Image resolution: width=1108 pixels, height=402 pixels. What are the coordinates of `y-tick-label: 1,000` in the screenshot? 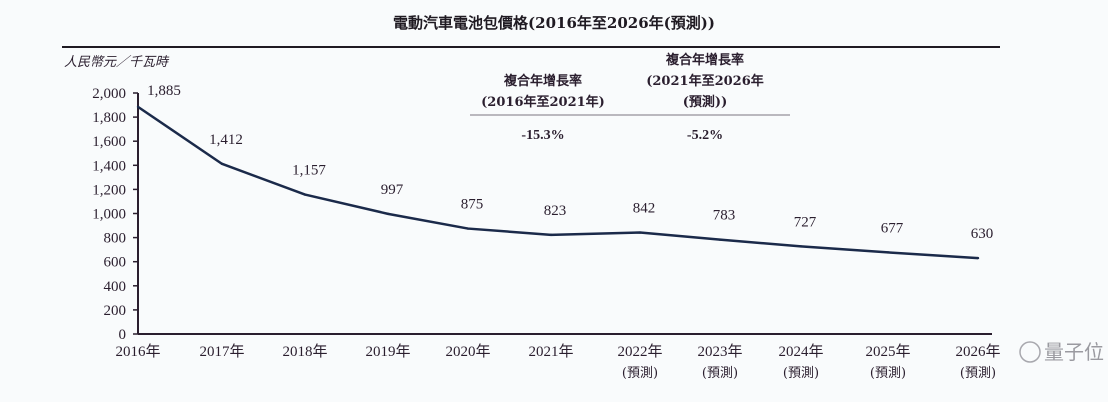 It's located at (109, 215).